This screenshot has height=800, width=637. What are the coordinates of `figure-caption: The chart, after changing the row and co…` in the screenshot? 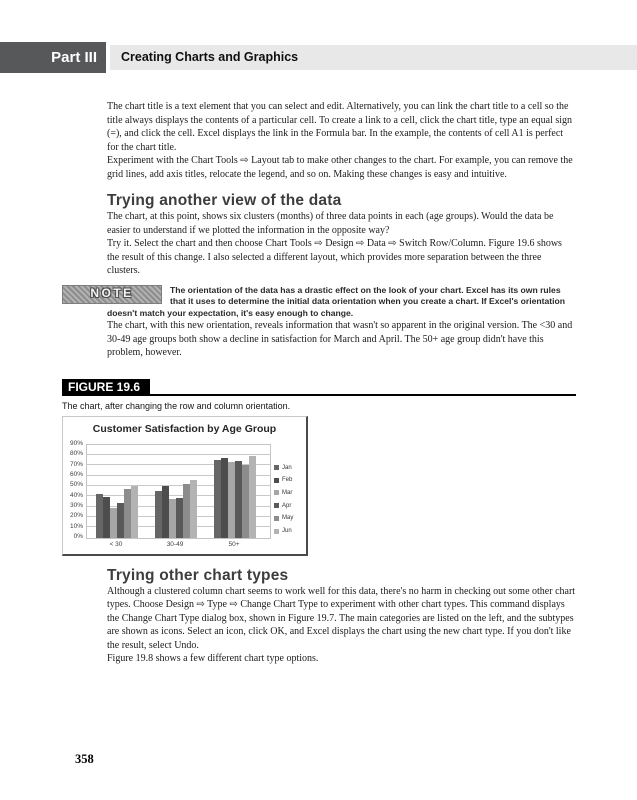 It's located at (176, 405).